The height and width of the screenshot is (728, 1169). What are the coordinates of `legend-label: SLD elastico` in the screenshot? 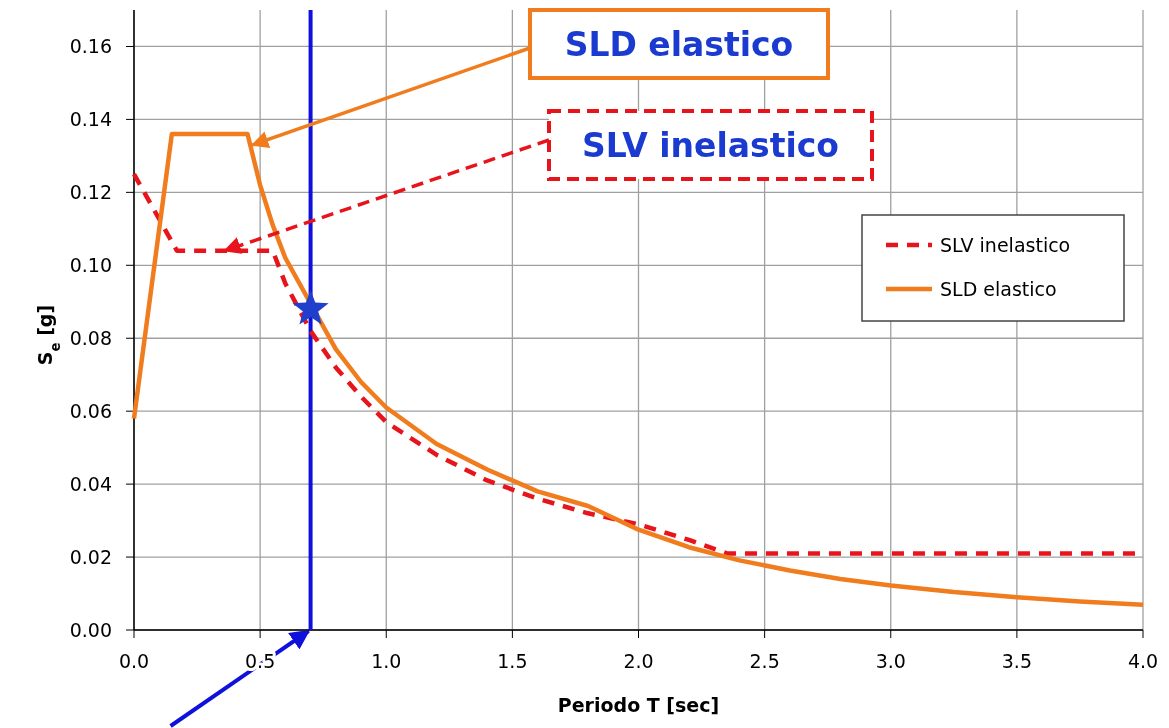 It's located at (998, 288).